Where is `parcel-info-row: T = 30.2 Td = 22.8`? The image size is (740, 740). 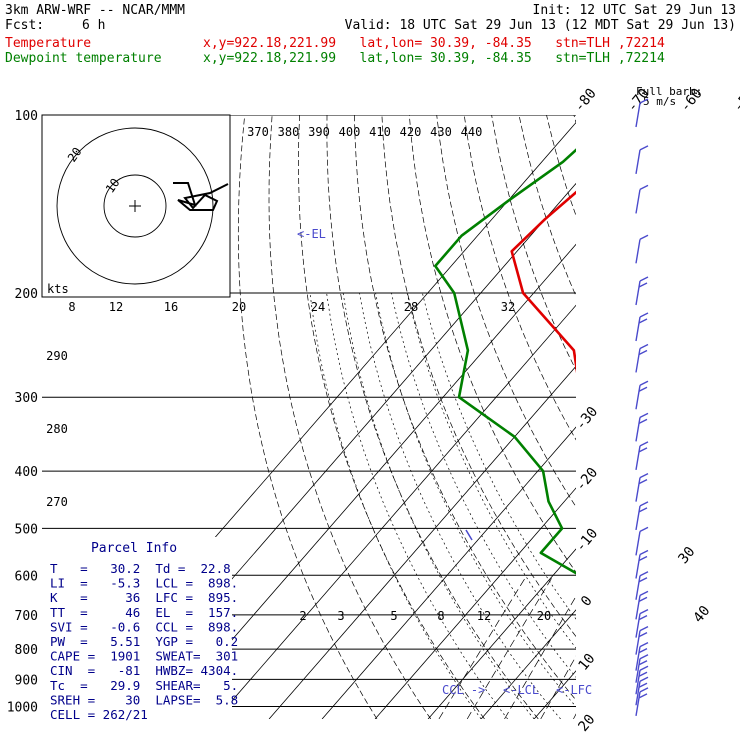 parcel-info-row: T = 30.2 Td = 22.8 is located at coordinates (140, 568).